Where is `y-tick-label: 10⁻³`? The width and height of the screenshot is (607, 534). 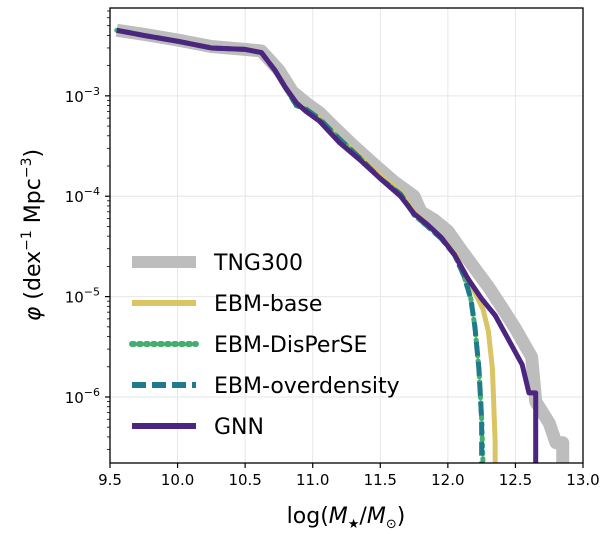 y-tick-label: 10⁻³ is located at coordinates (82, 95).